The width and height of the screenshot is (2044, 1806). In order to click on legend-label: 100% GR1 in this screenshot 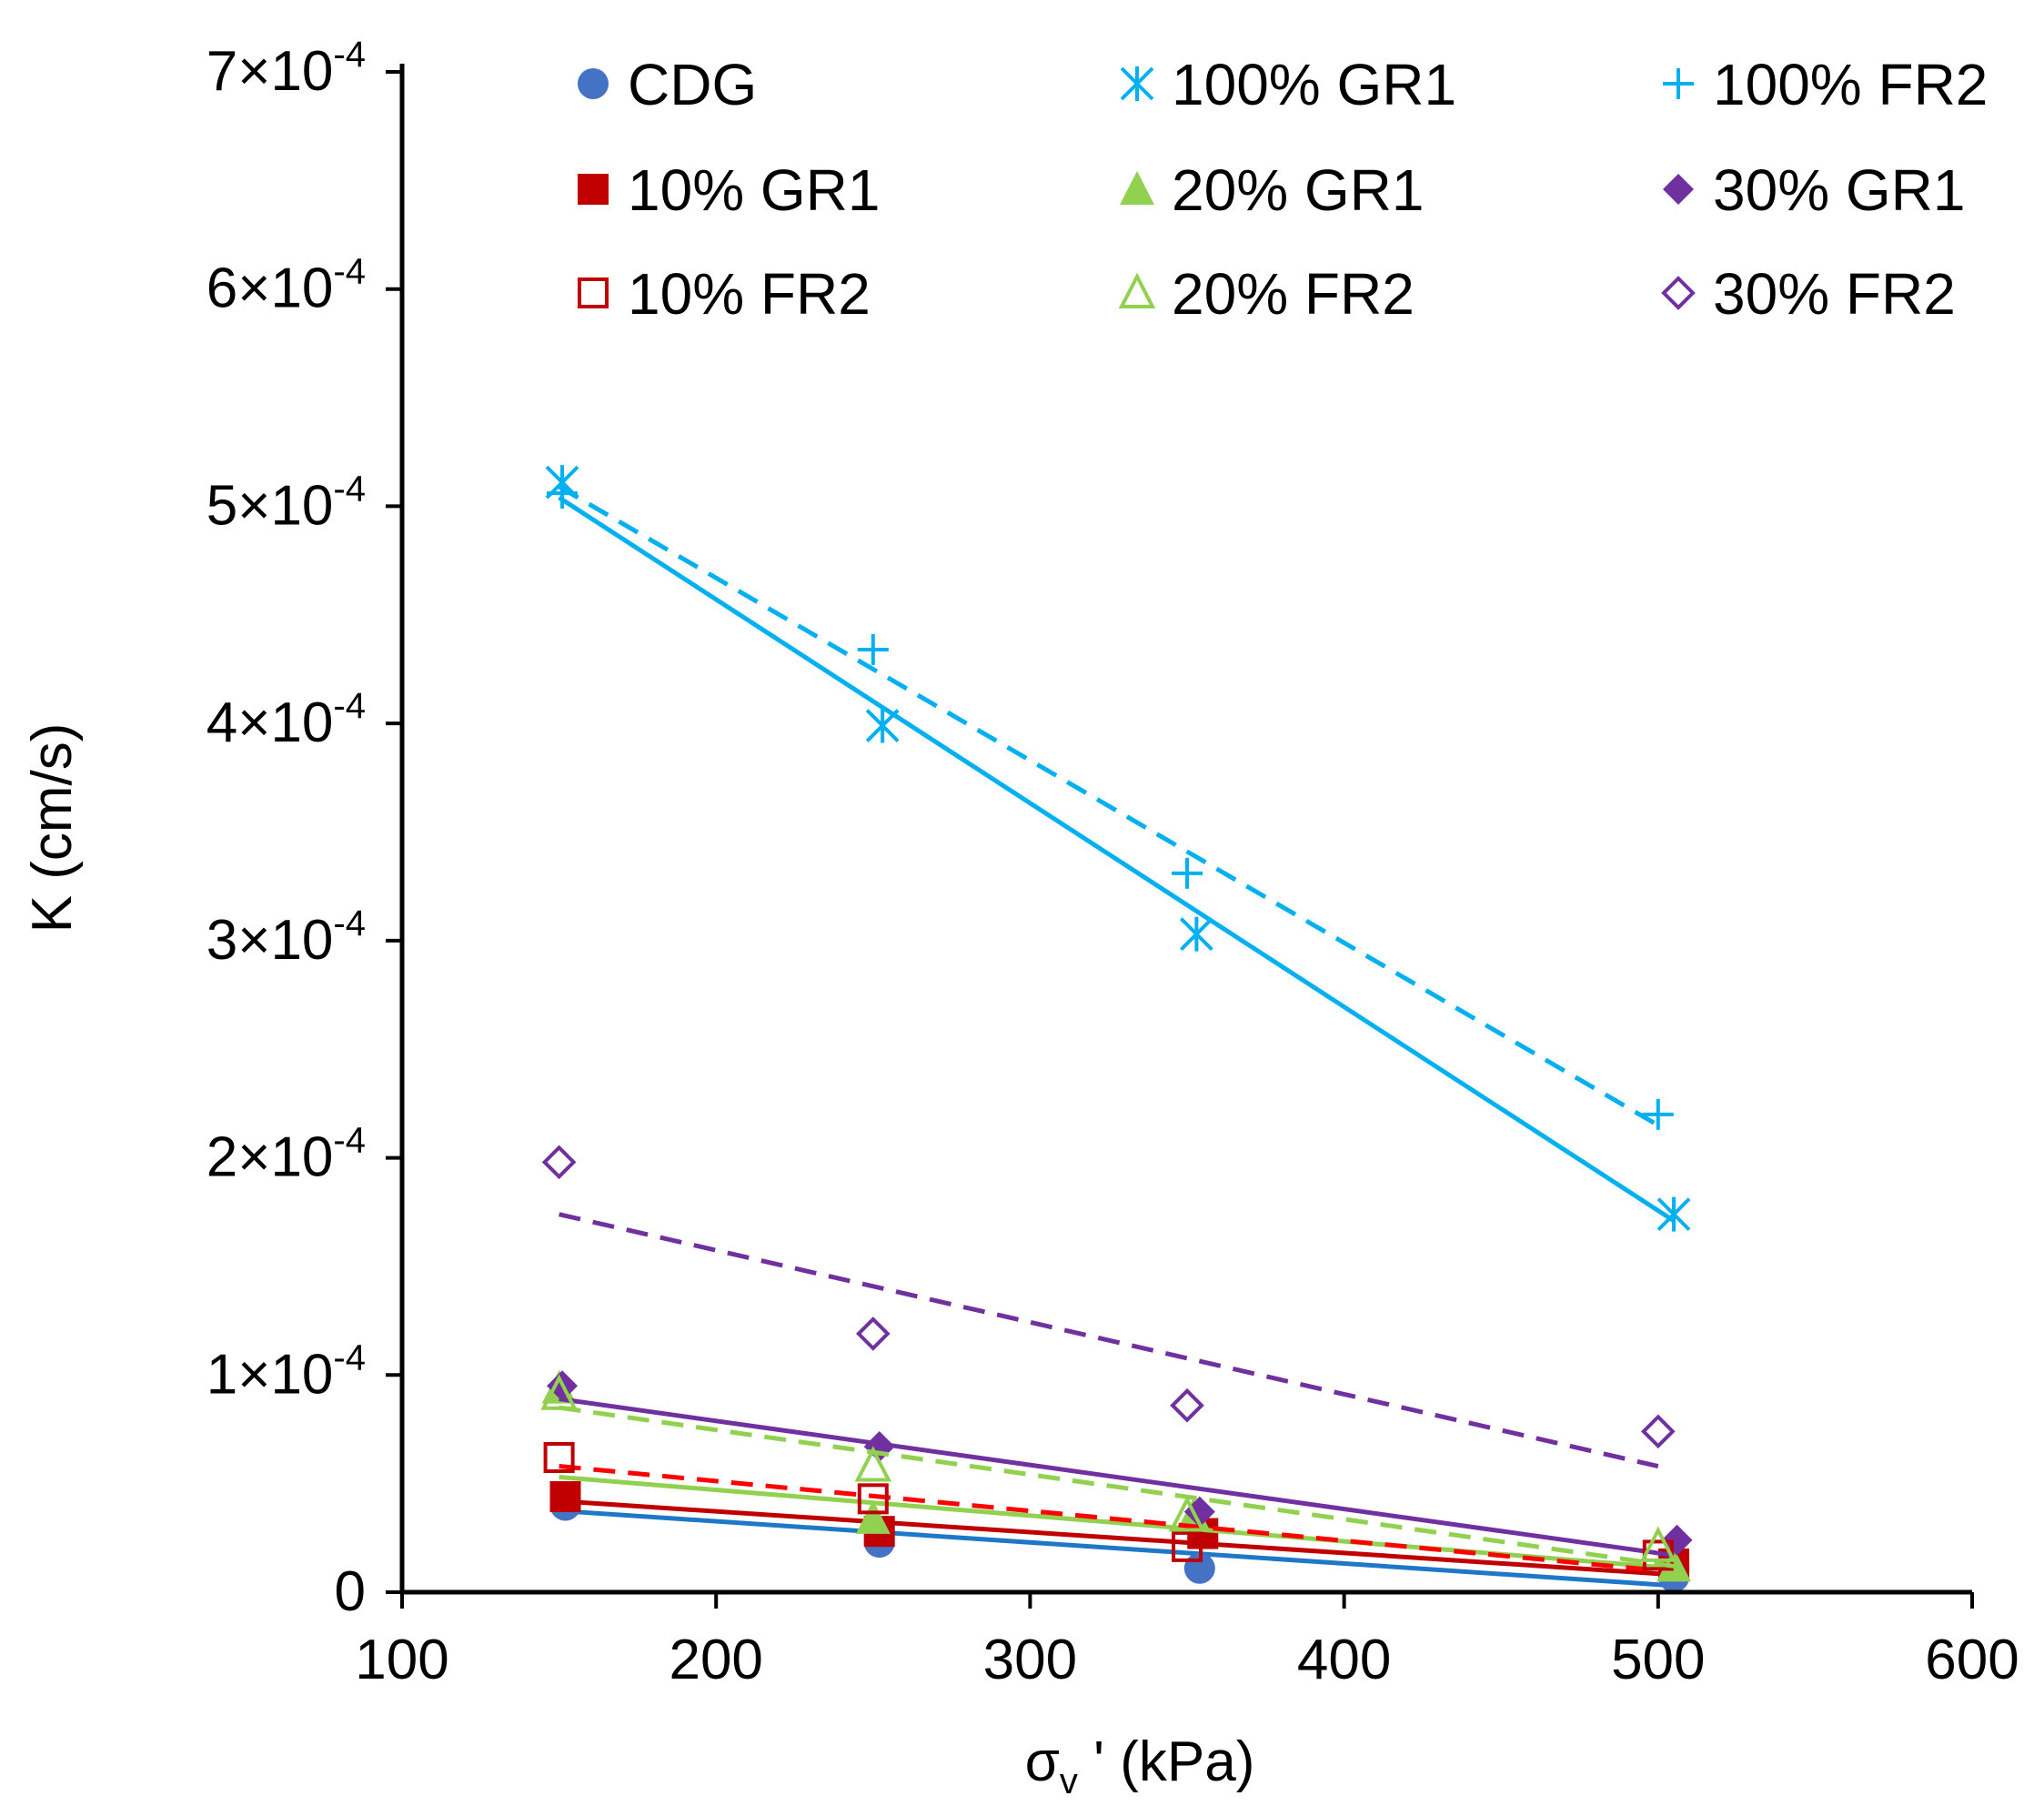, I will do `click(1314, 84)`.